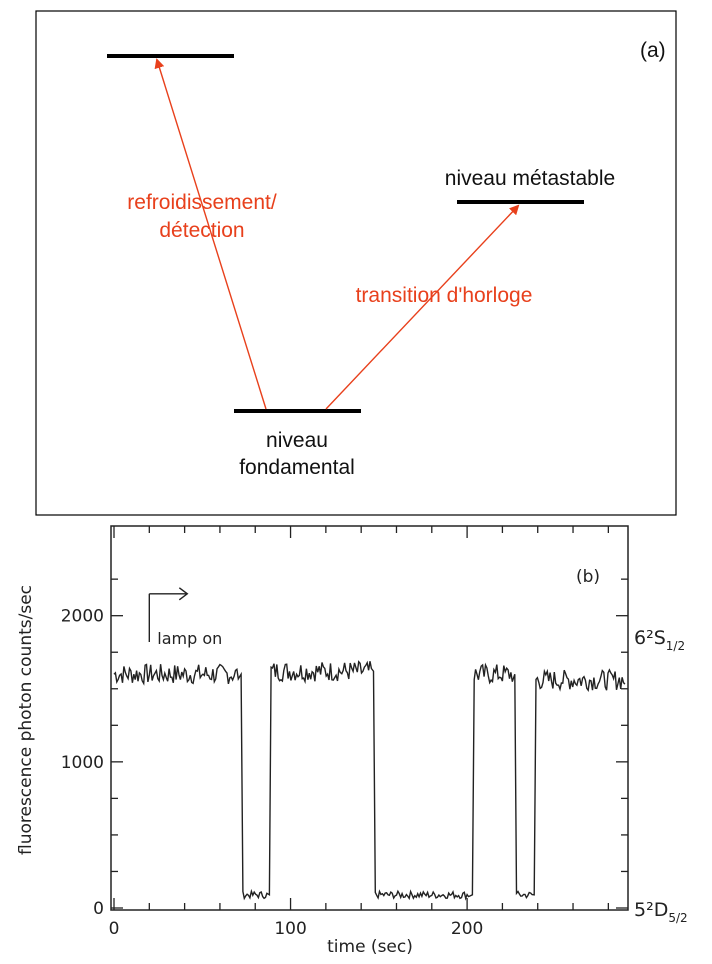  What do you see at coordinates (297, 467) in the screenshot?
I see `ground-level-label-line2: fondamental` at bounding box center [297, 467].